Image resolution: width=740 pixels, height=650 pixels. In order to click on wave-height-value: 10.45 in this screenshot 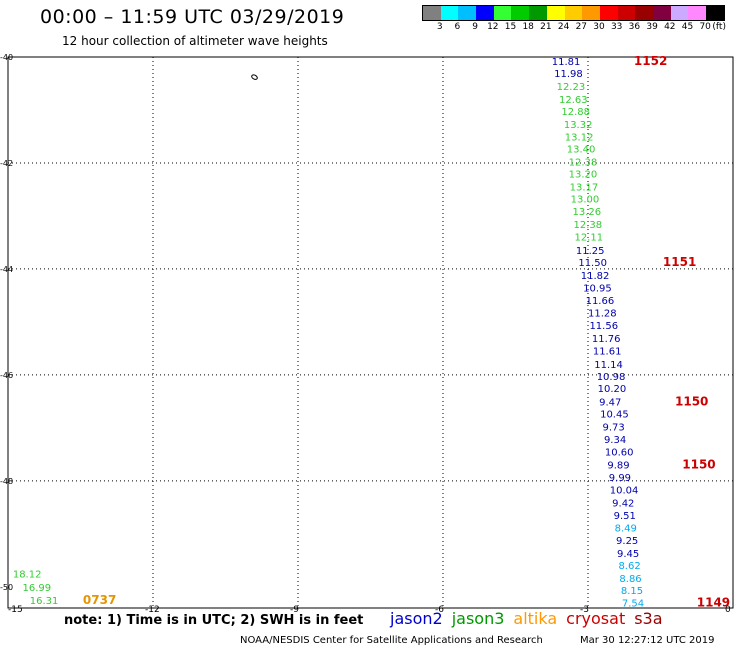, I will do `click(614, 415)`.